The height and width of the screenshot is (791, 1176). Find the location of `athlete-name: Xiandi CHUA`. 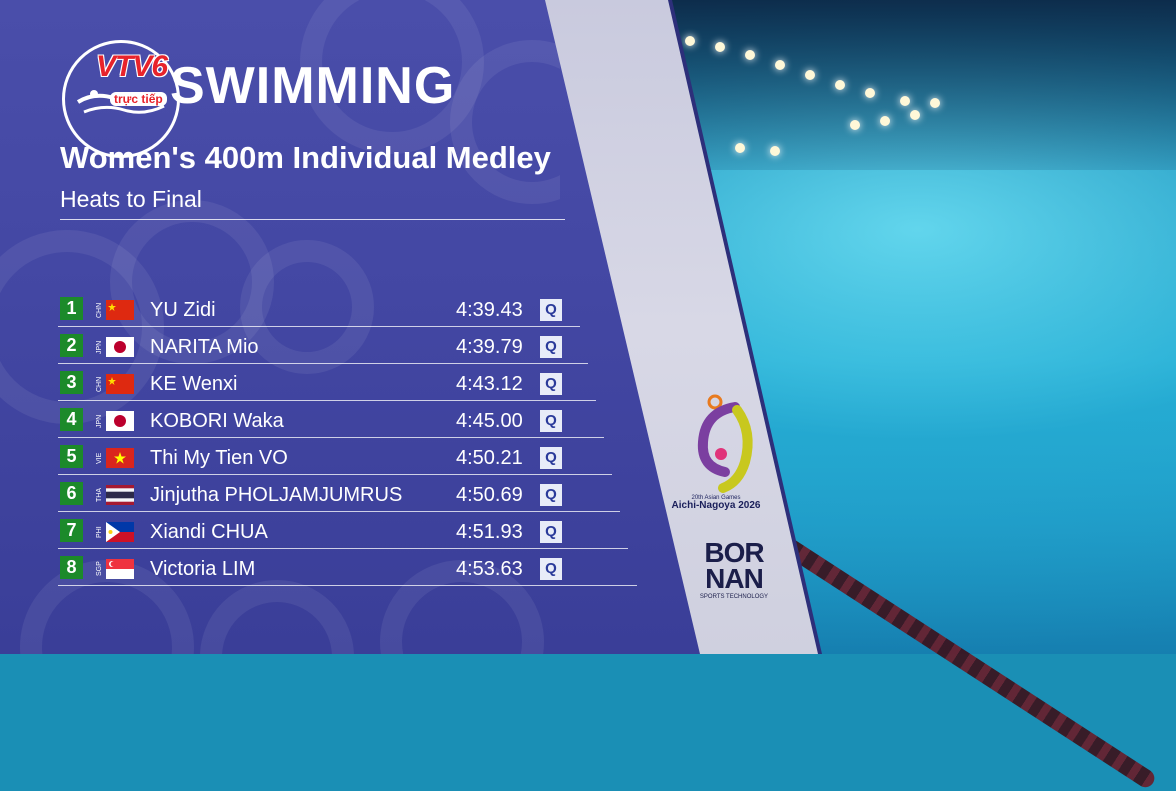

athlete-name: Xiandi CHUA is located at coordinates (209, 532).